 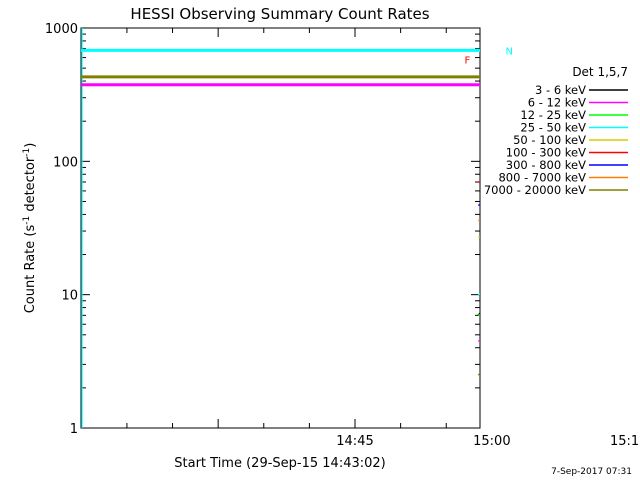 I want to click on legend-label: 7000 - 20000 keV, so click(x=535, y=190).